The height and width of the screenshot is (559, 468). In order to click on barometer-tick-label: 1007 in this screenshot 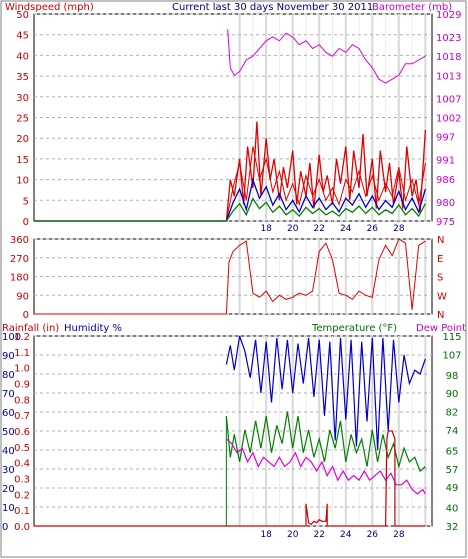, I will do `click(448, 99)`.